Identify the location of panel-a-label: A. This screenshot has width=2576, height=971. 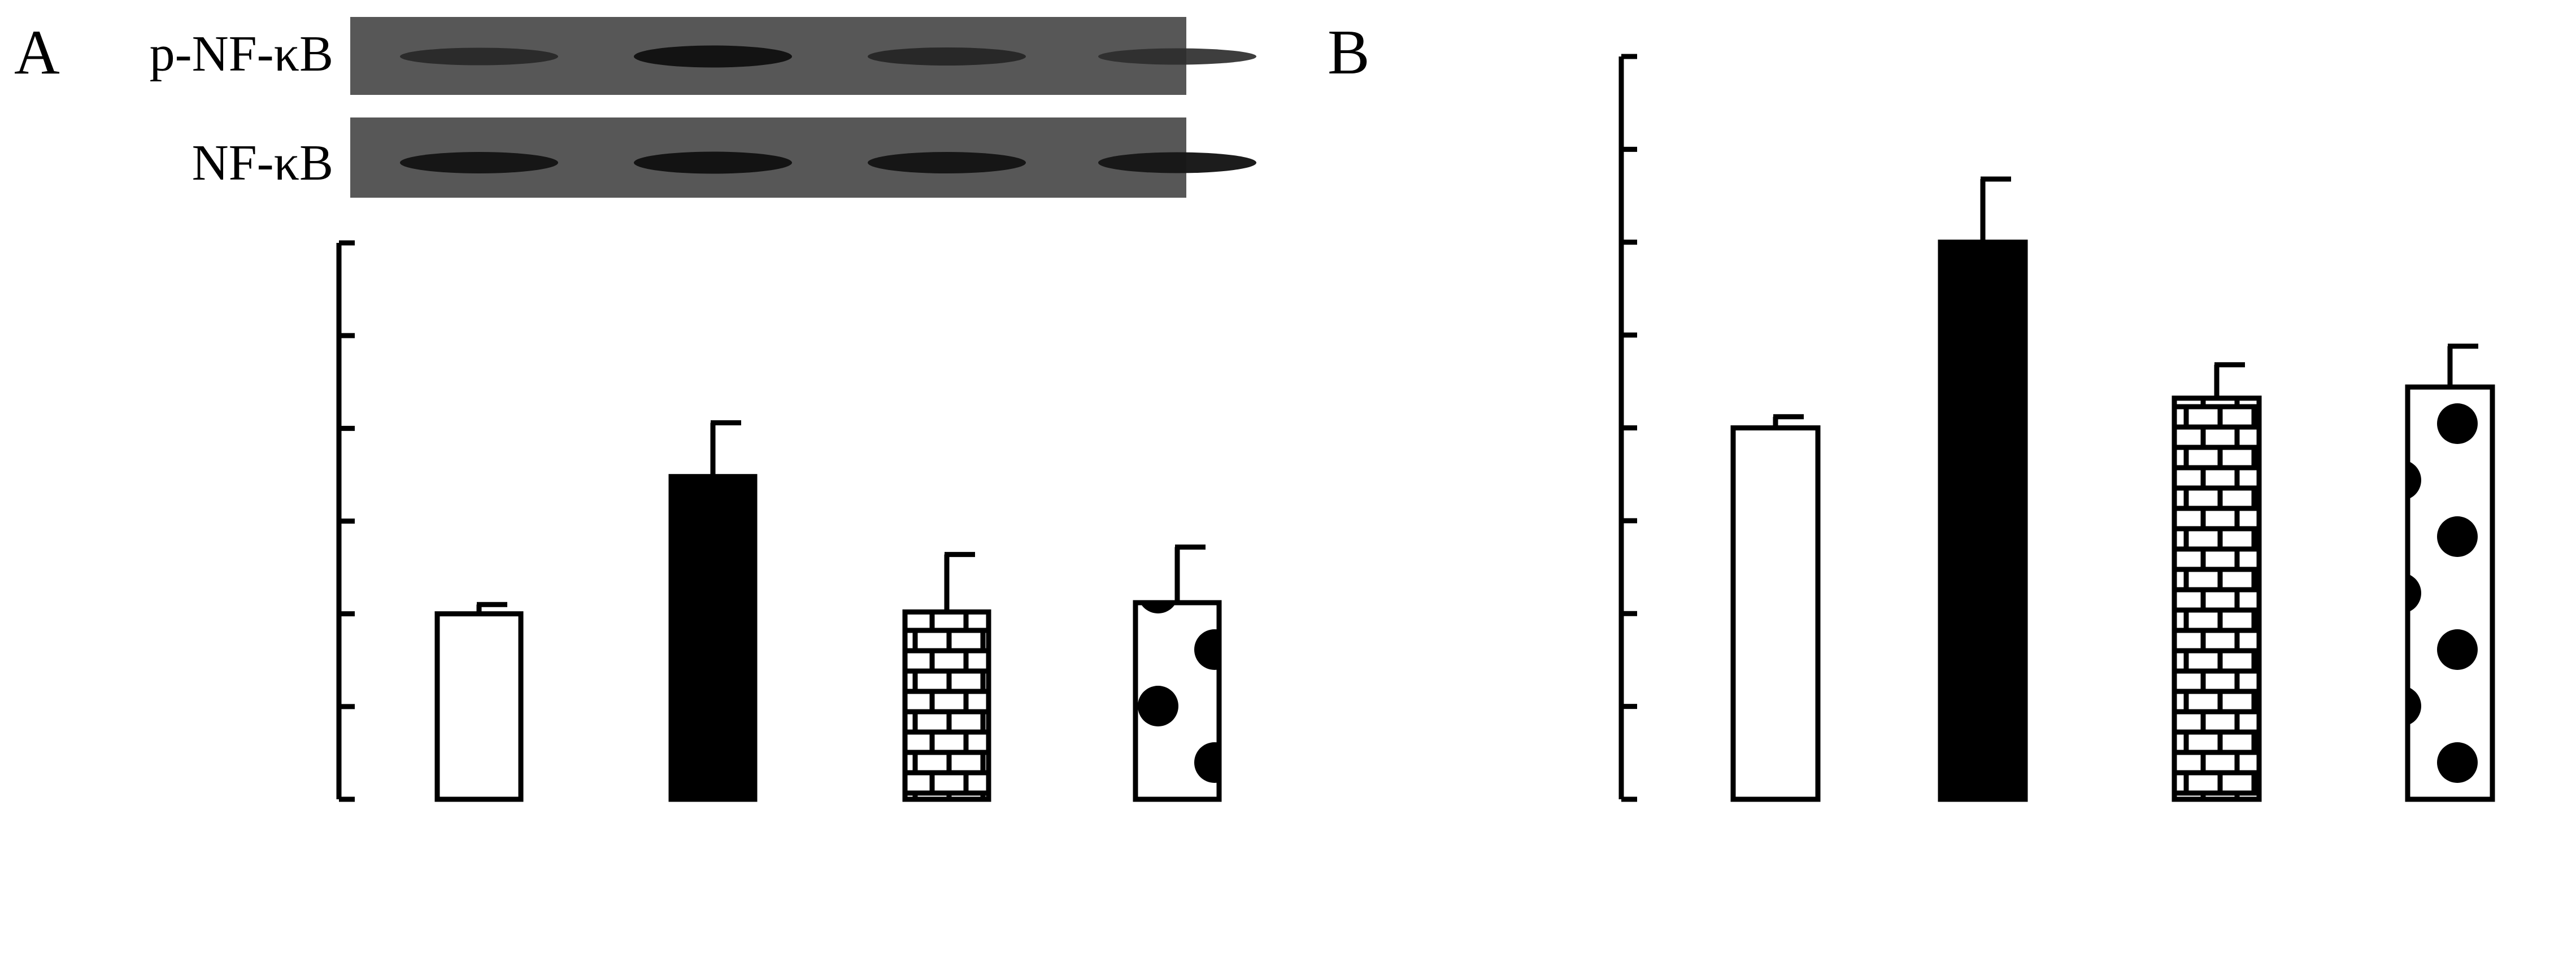
(37, 53).